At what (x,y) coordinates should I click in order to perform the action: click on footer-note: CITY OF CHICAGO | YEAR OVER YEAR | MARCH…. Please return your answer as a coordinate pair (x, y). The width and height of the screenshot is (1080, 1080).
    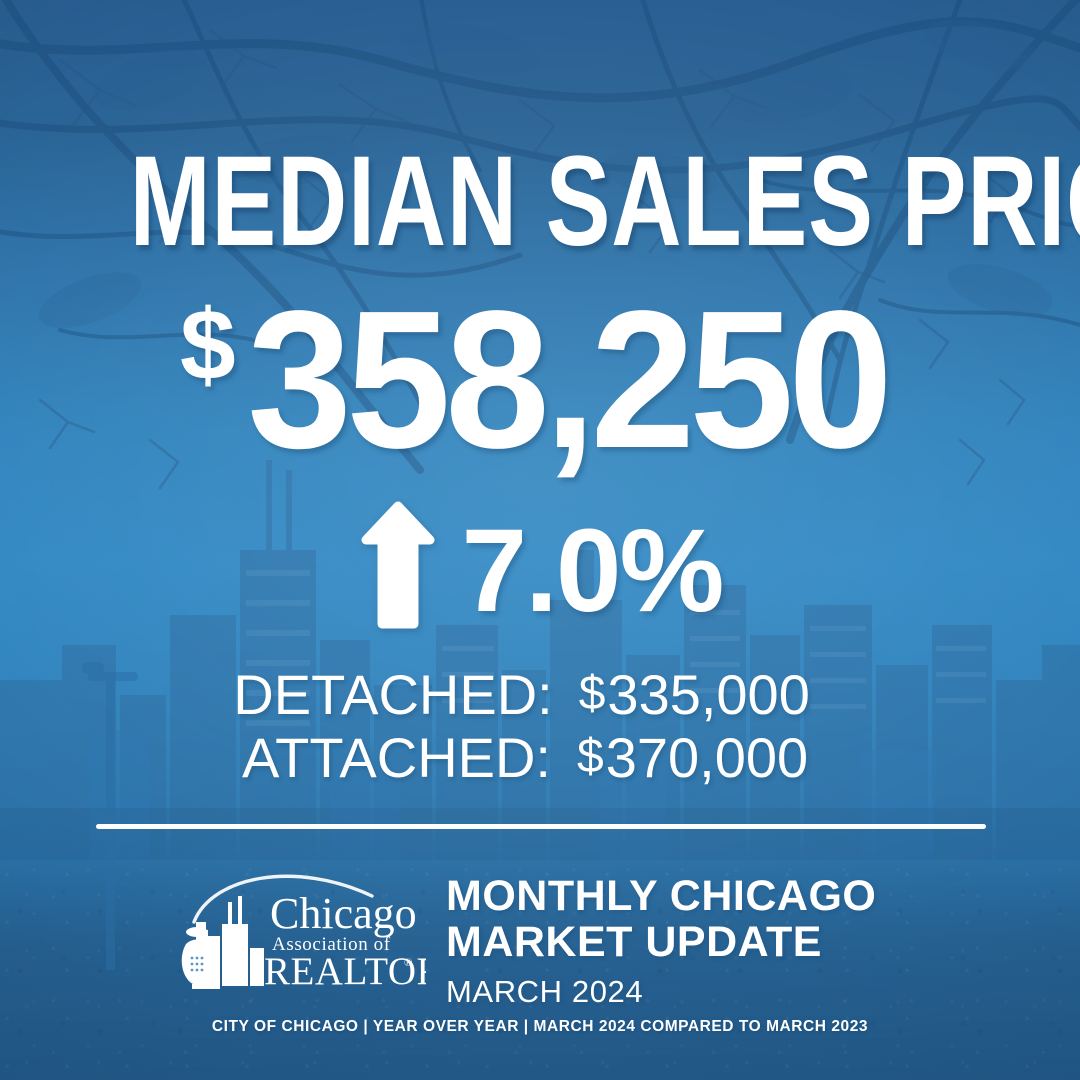
    Looking at the image, I should click on (540, 1026).